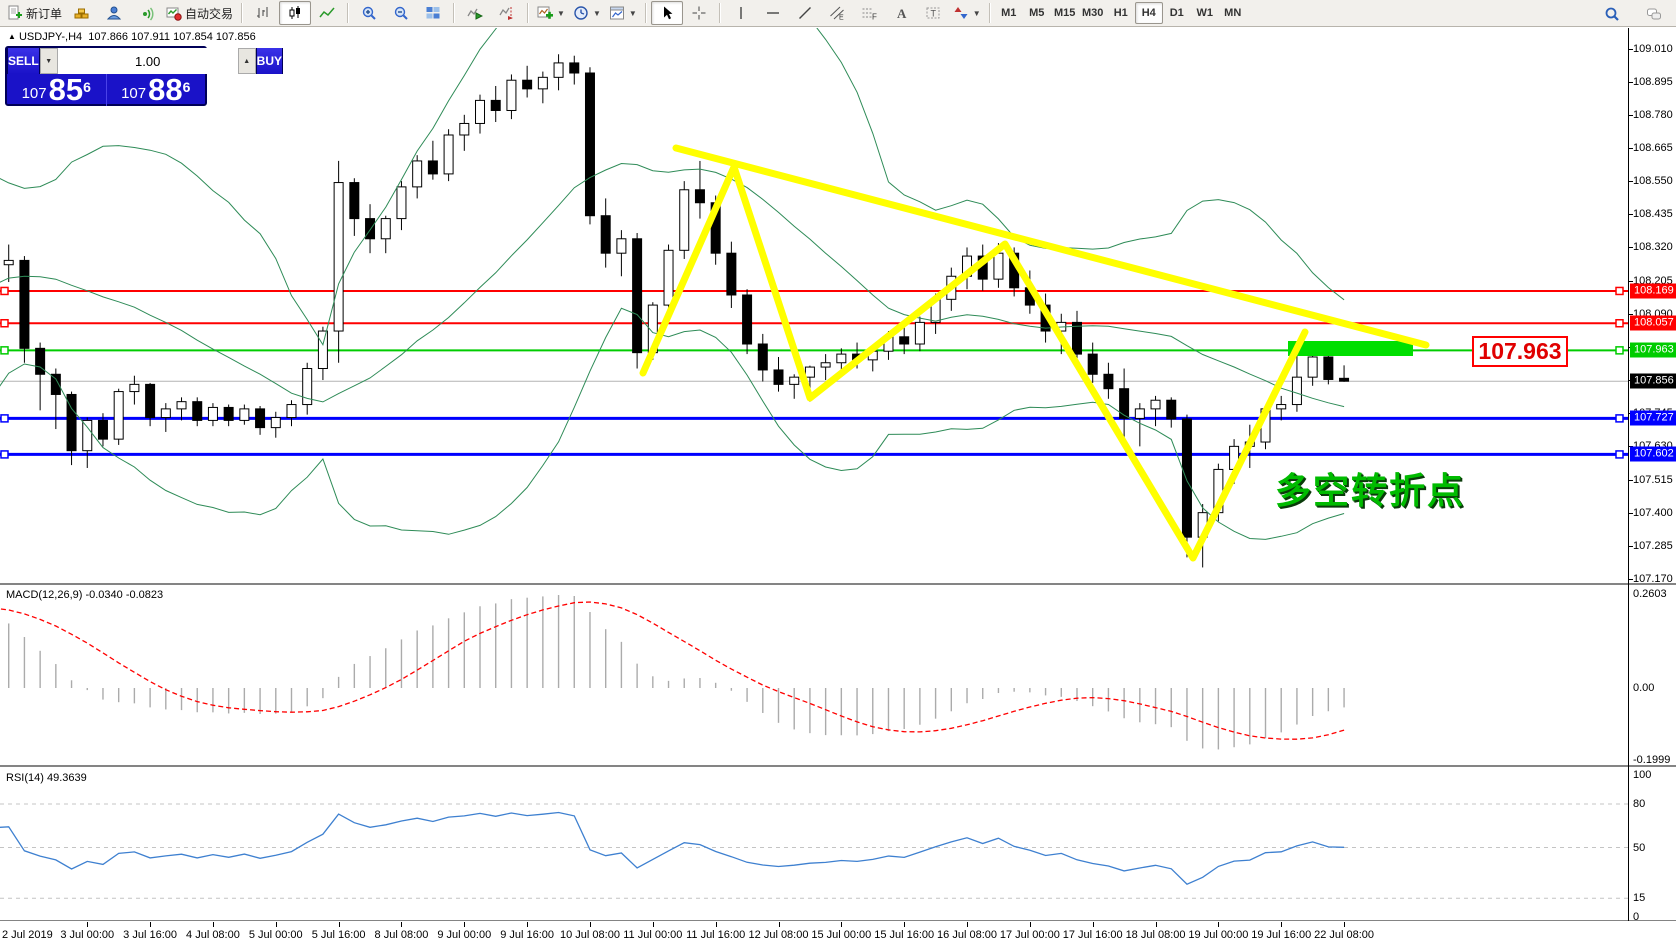 The image size is (1676, 948). Describe the element at coordinates (475, 13) in the screenshot. I see `auto-scroll-button` at that location.